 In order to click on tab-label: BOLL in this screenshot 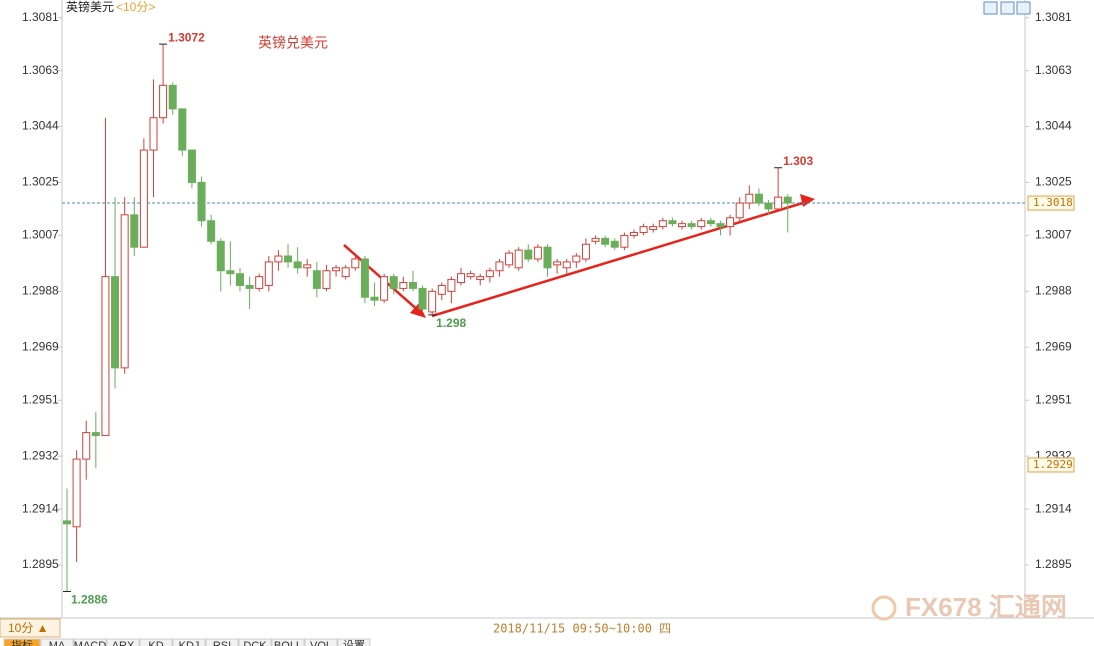, I will do `click(288, 643)`.